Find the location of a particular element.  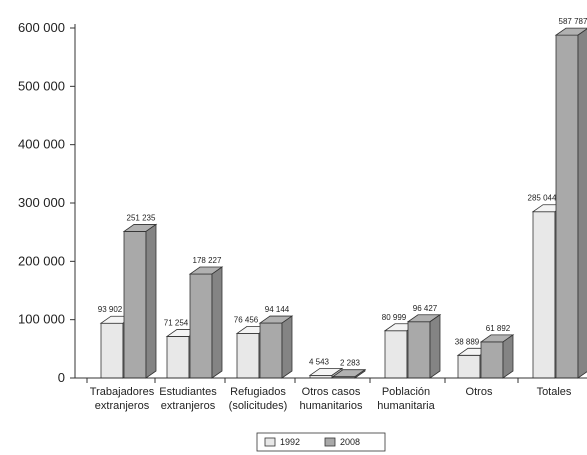

data-label: 4 543 is located at coordinates (319, 361).